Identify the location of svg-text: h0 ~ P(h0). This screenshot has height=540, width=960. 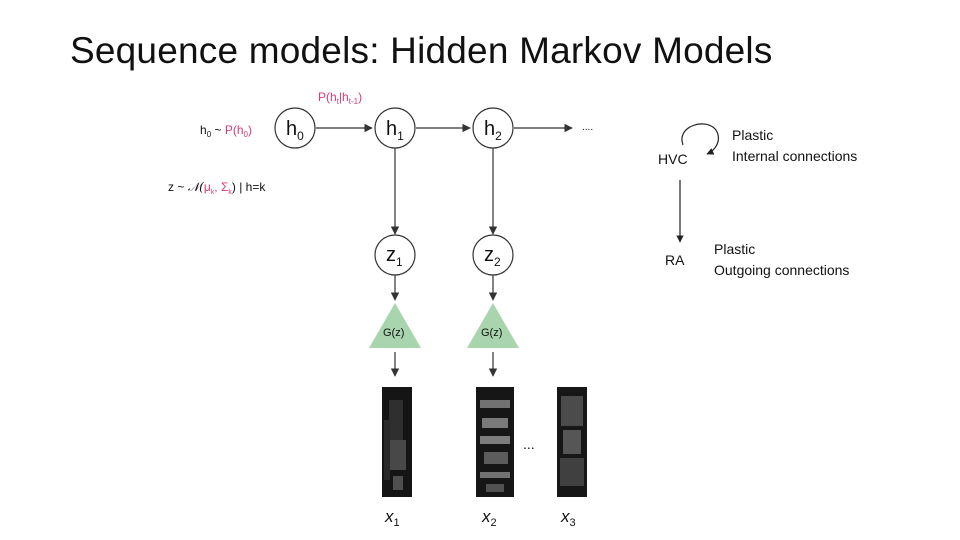
(226, 131).